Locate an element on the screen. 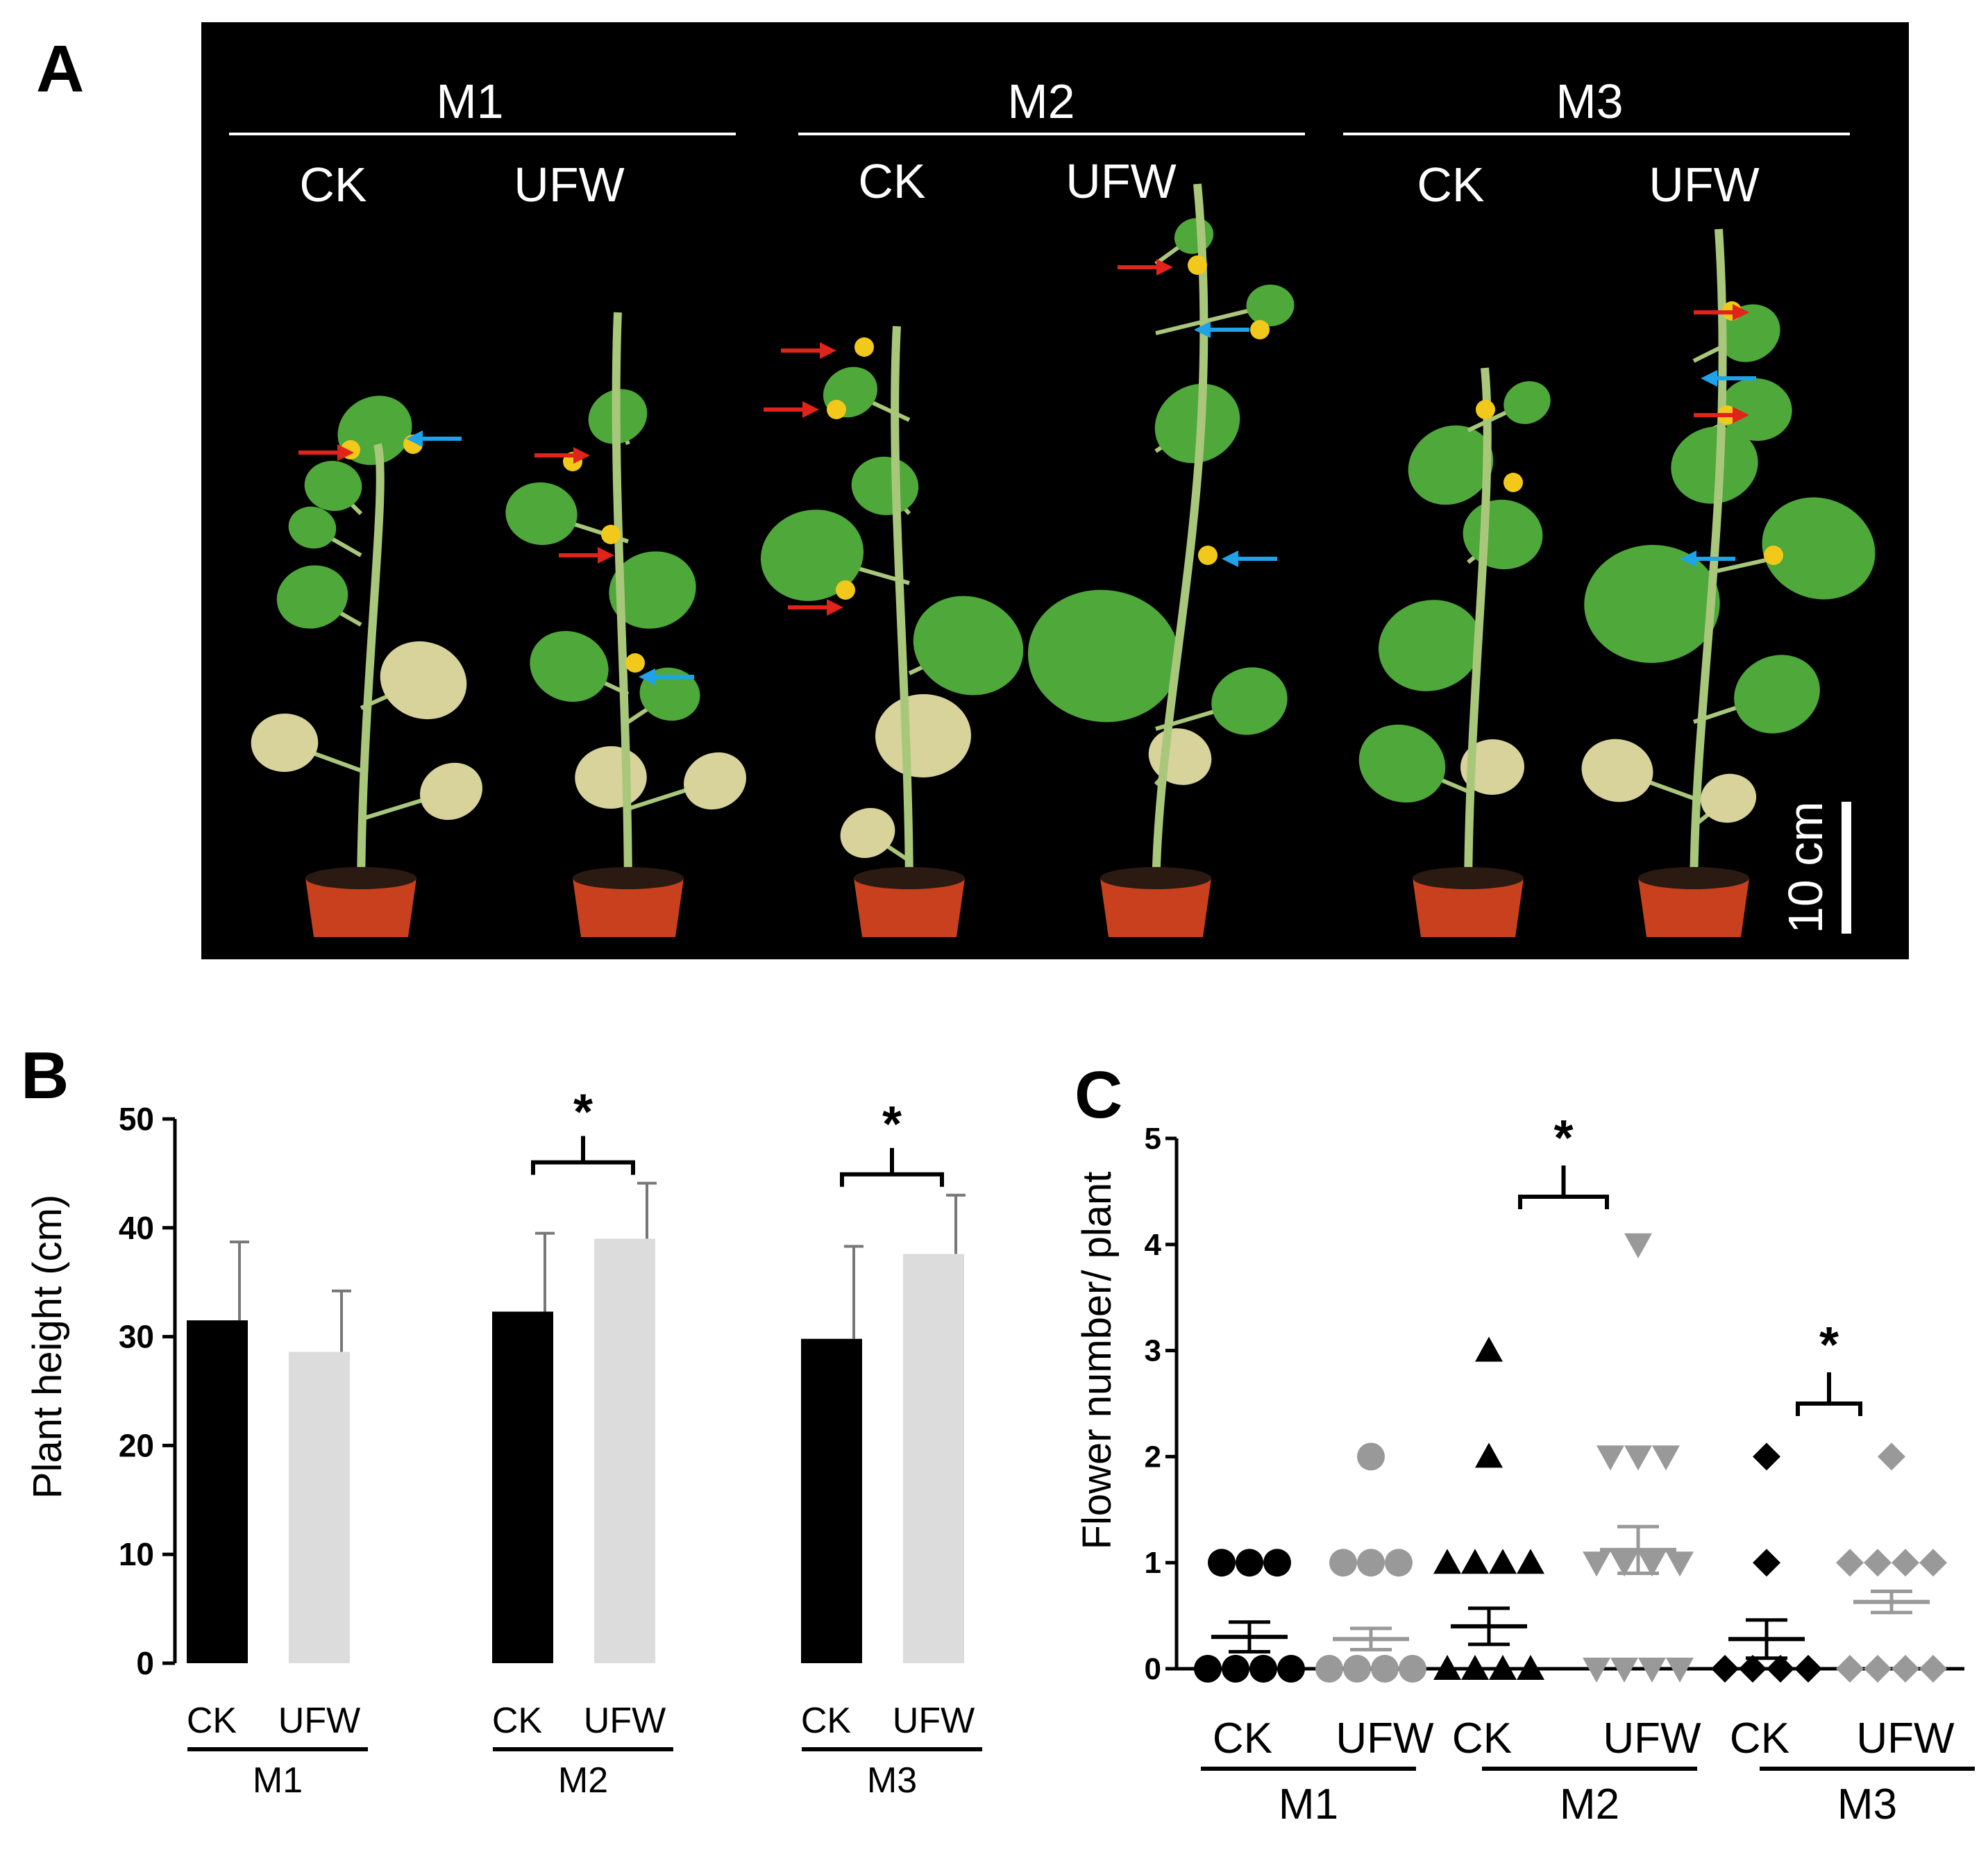 This screenshot has height=1852, width=1988. flower-number-y-tick-label: 0 is located at coordinates (1153, 1669).